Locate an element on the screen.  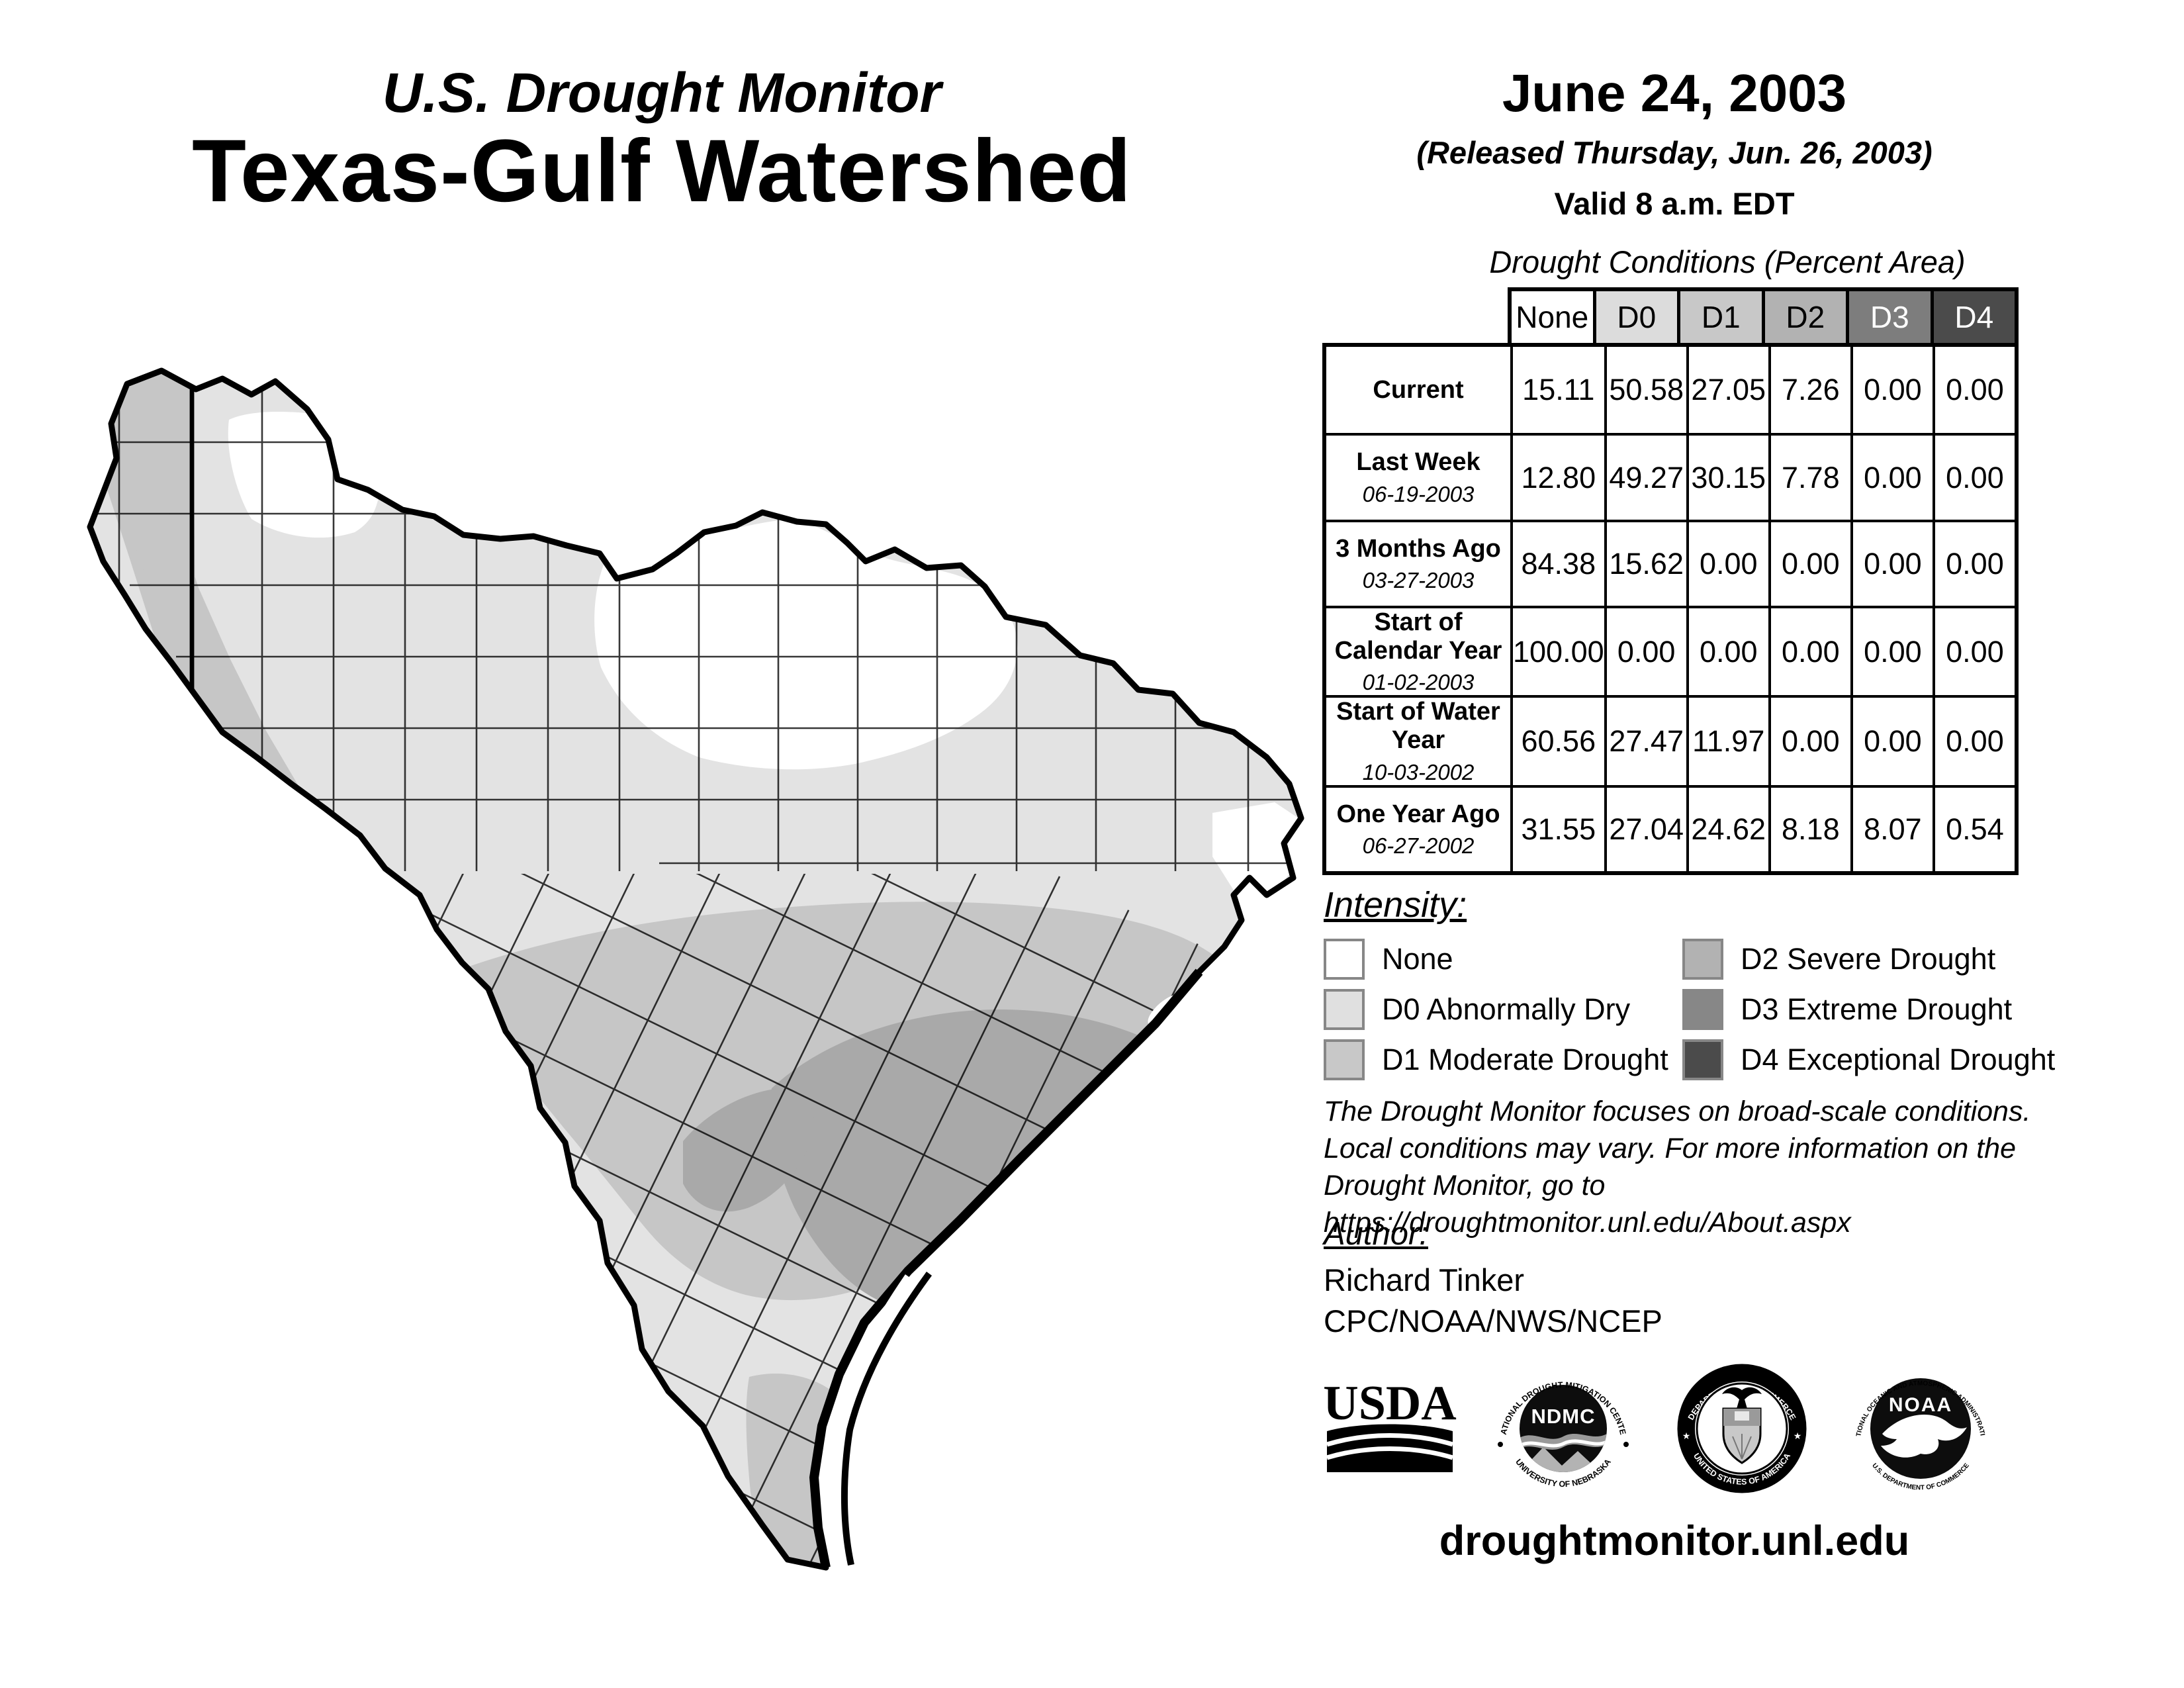
table-cell: 15.11 is located at coordinates (1557, 390).